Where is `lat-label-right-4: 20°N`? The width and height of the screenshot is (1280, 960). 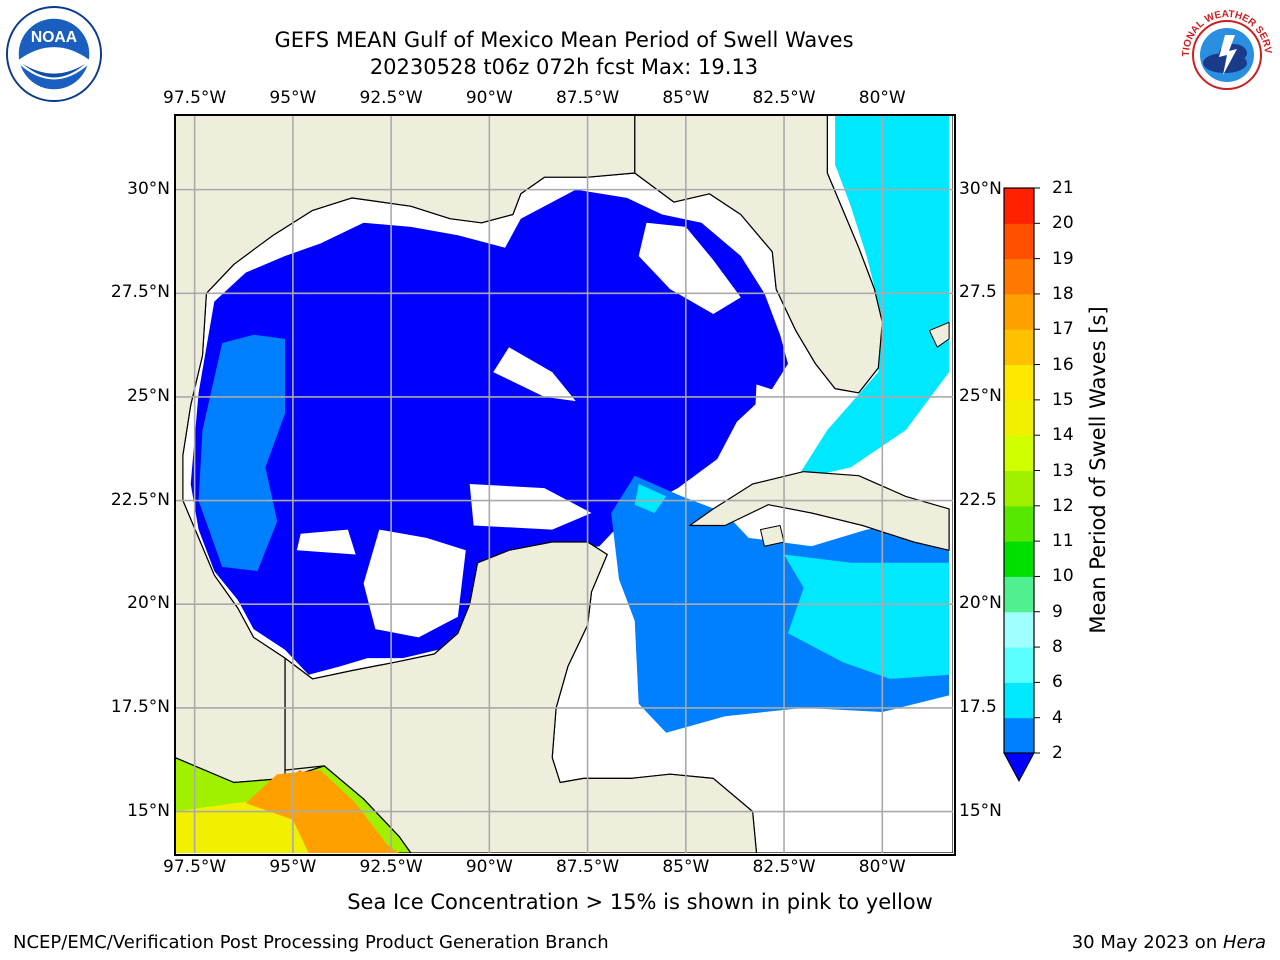 lat-label-right-4: 20°N is located at coordinates (980, 603).